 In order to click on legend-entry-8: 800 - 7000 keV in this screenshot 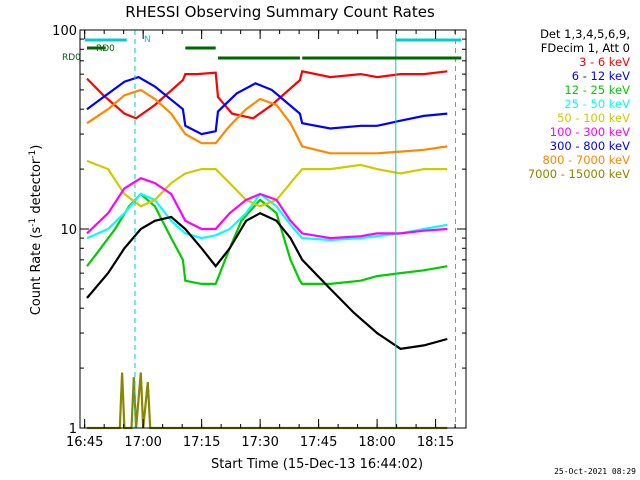, I will do `click(586, 160)`.